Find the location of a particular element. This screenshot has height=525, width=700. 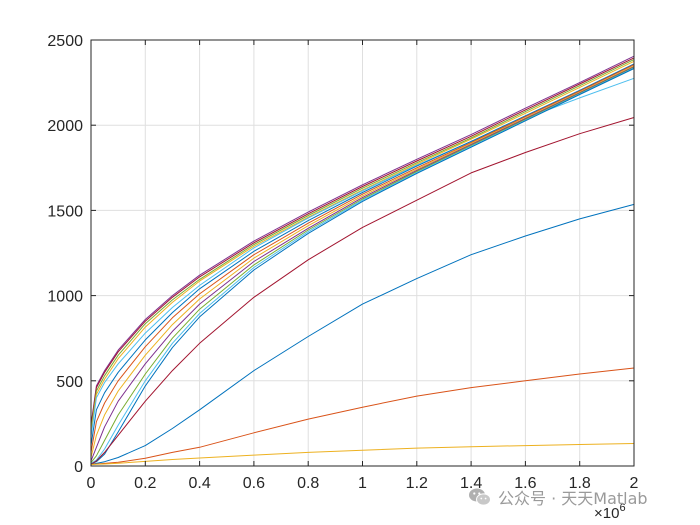

y-tick-label: 0 is located at coordinates (78, 467).